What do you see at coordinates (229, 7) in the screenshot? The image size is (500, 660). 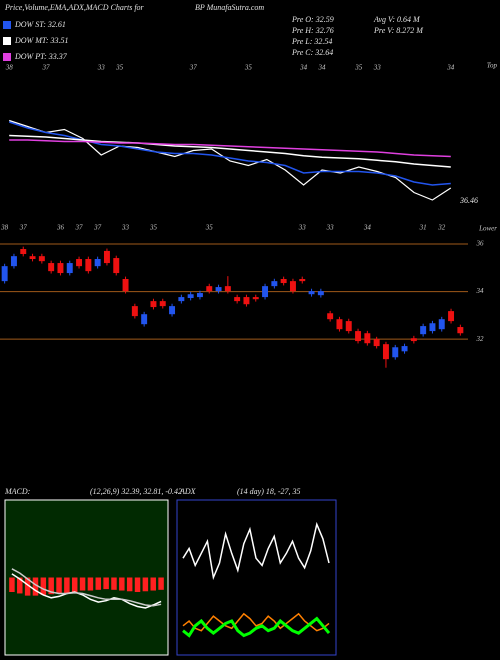 I see `site-name: BP MunafaSutra.com` at bounding box center [229, 7].